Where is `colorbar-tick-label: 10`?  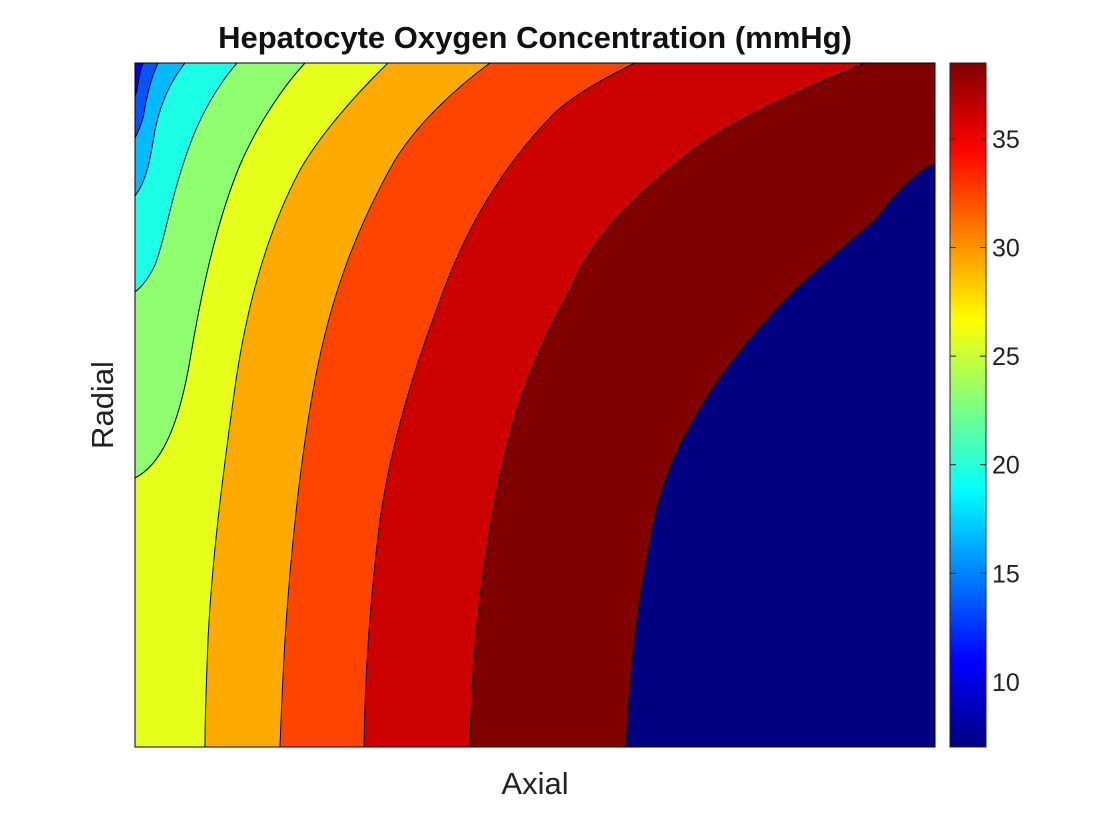
colorbar-tick-label: 10 is located at coordinates (1006, 683).